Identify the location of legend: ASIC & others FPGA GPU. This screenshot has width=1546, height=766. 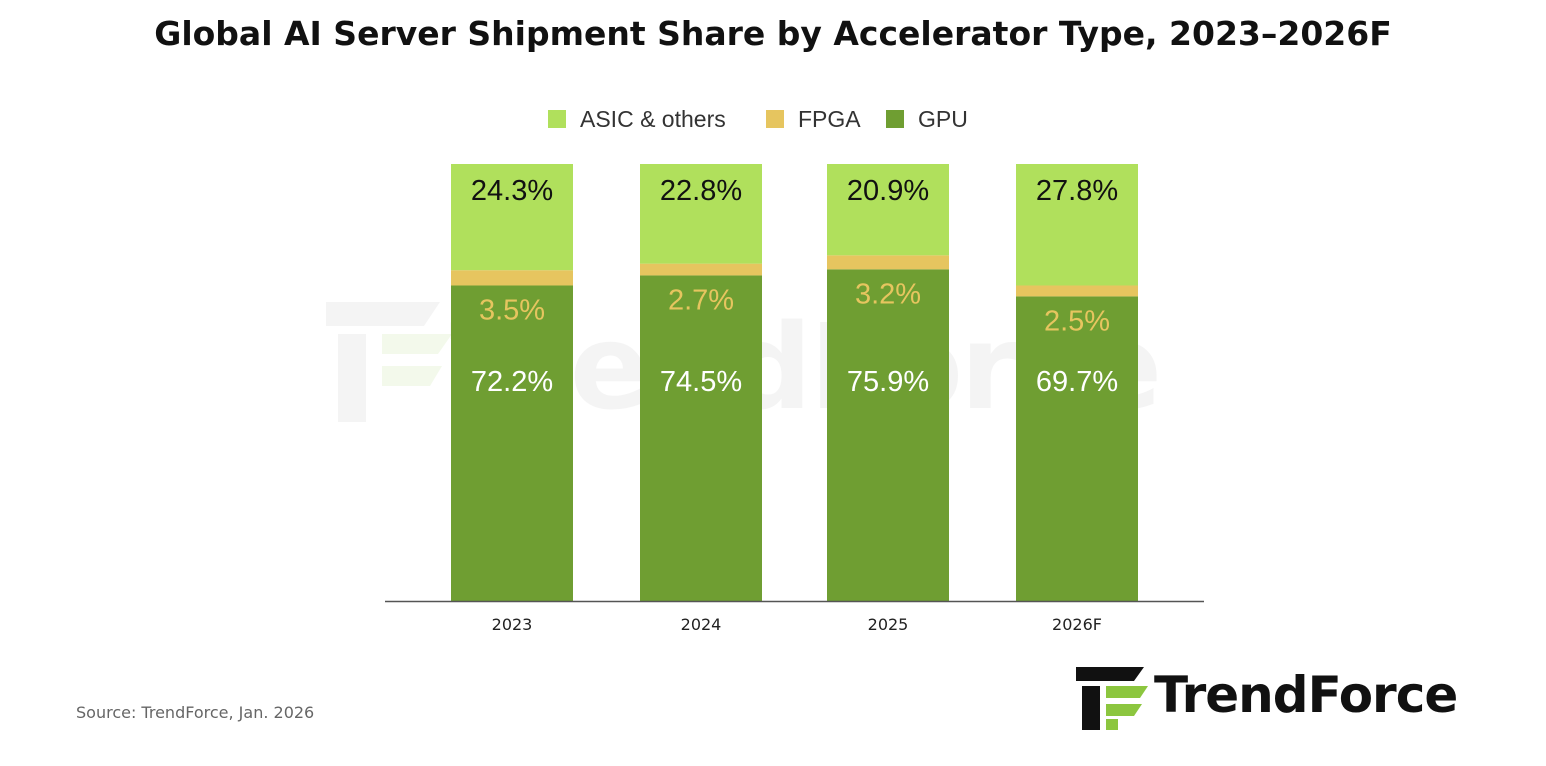
(758, 119).